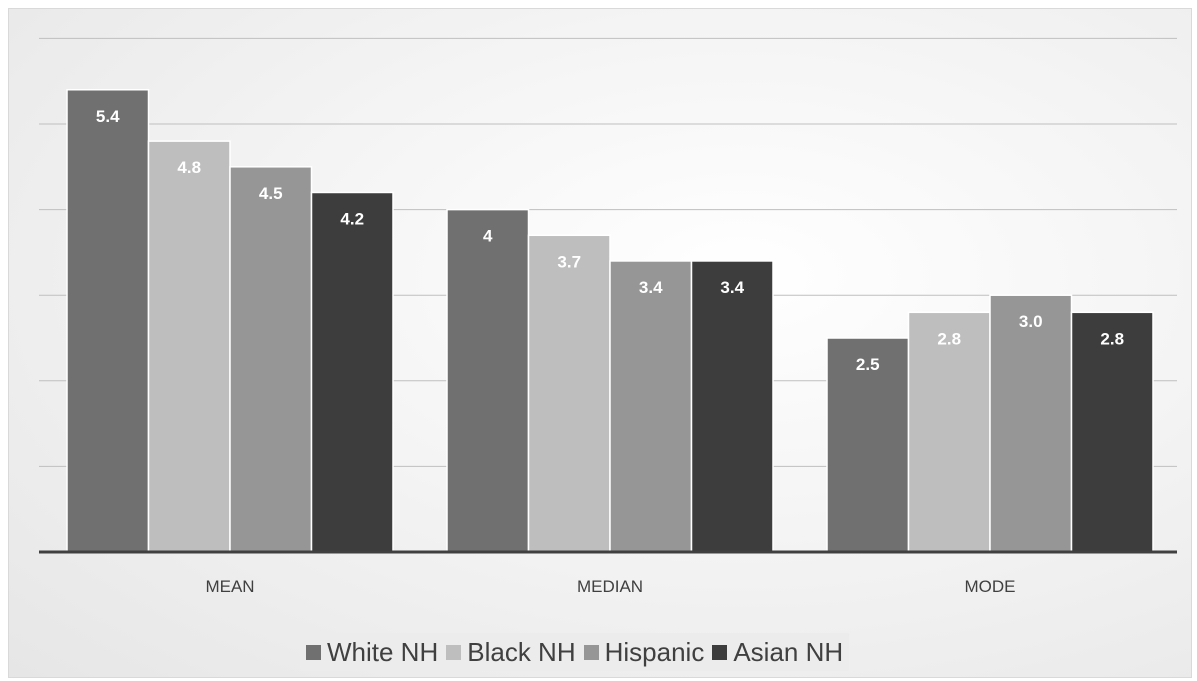 The image size is (1197, 681). I want to click on data-label: 3.0, so click(1031, 321).